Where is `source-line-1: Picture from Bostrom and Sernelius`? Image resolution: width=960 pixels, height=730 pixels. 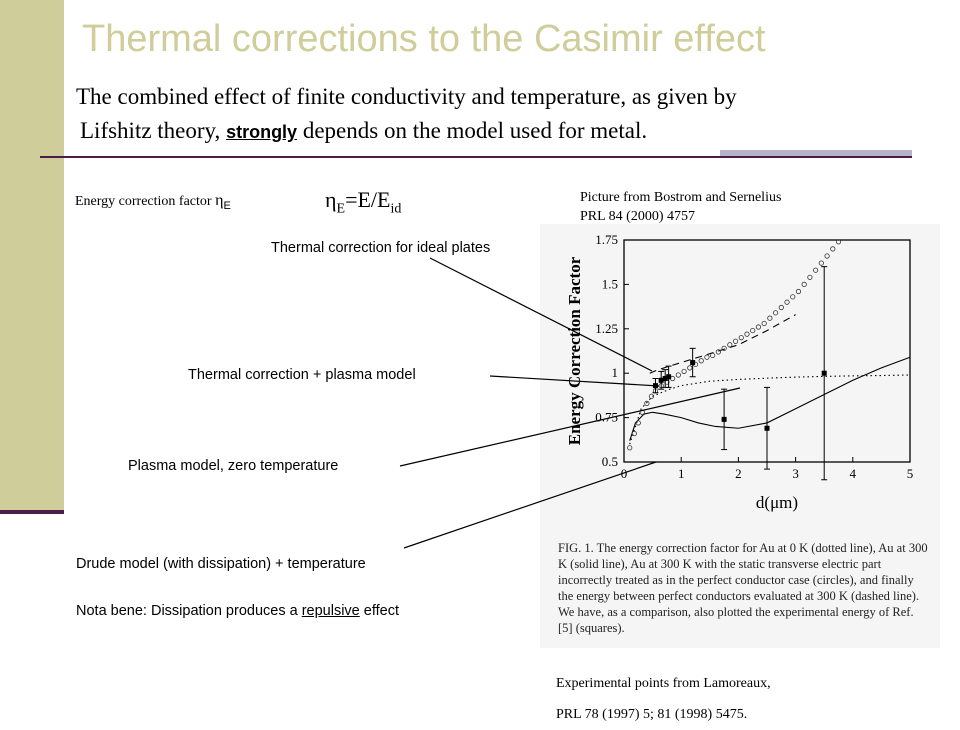 source-line-1: Picture from Bostrom and Sernelius is located at coordinates (681, 197).